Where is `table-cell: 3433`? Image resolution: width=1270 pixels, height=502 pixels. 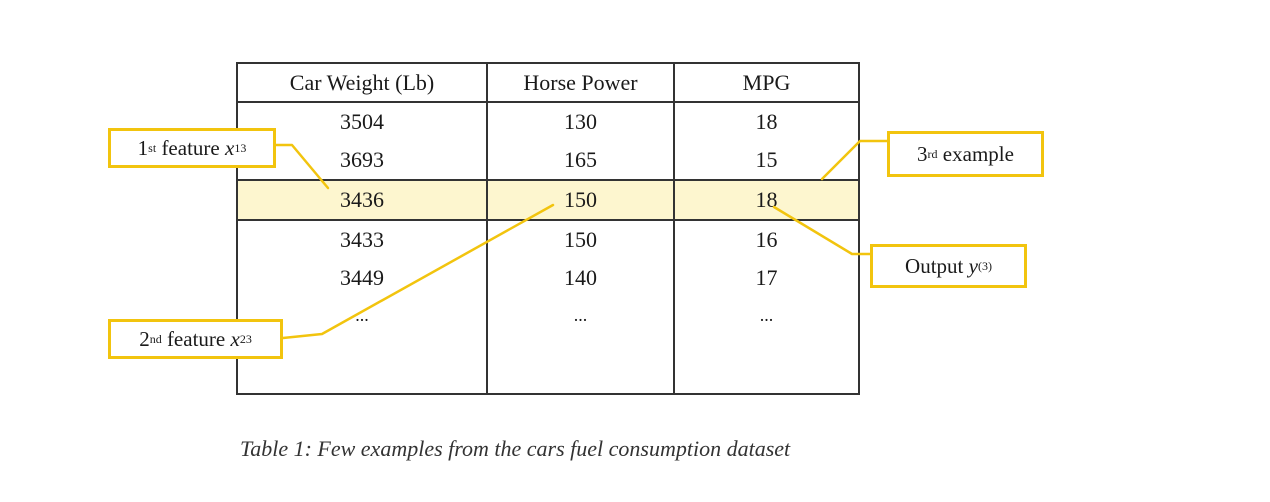 table-cell: 3433 is located at coordinates (362, 239).